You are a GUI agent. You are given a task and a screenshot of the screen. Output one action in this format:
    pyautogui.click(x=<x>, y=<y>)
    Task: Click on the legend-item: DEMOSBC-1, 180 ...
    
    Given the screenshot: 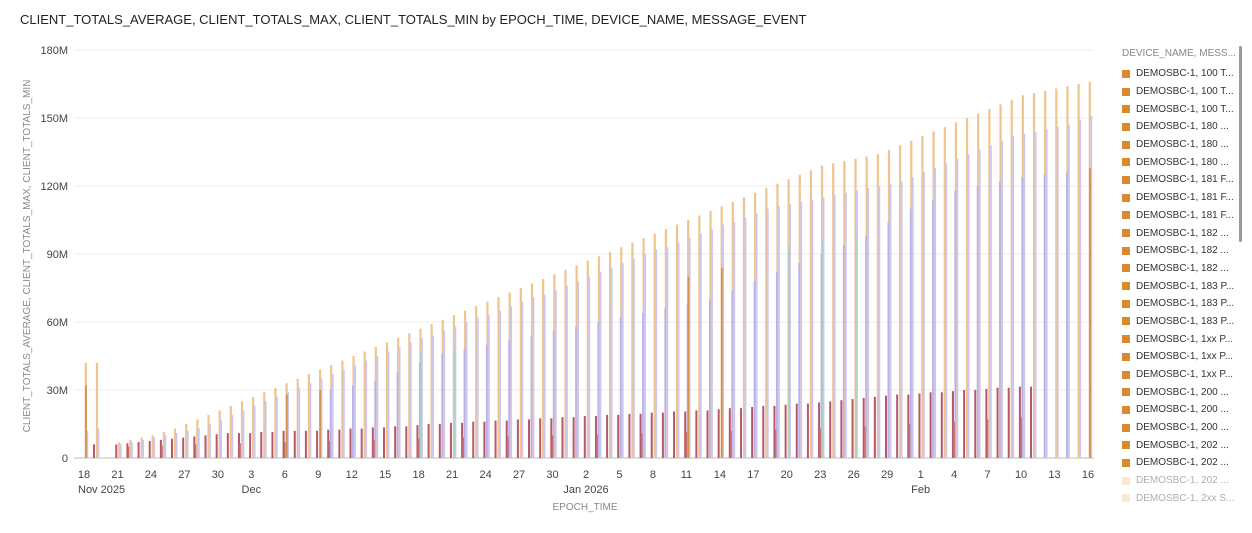 What is the action you would take?
    pyautogui.click(x=1179, y=145)
    